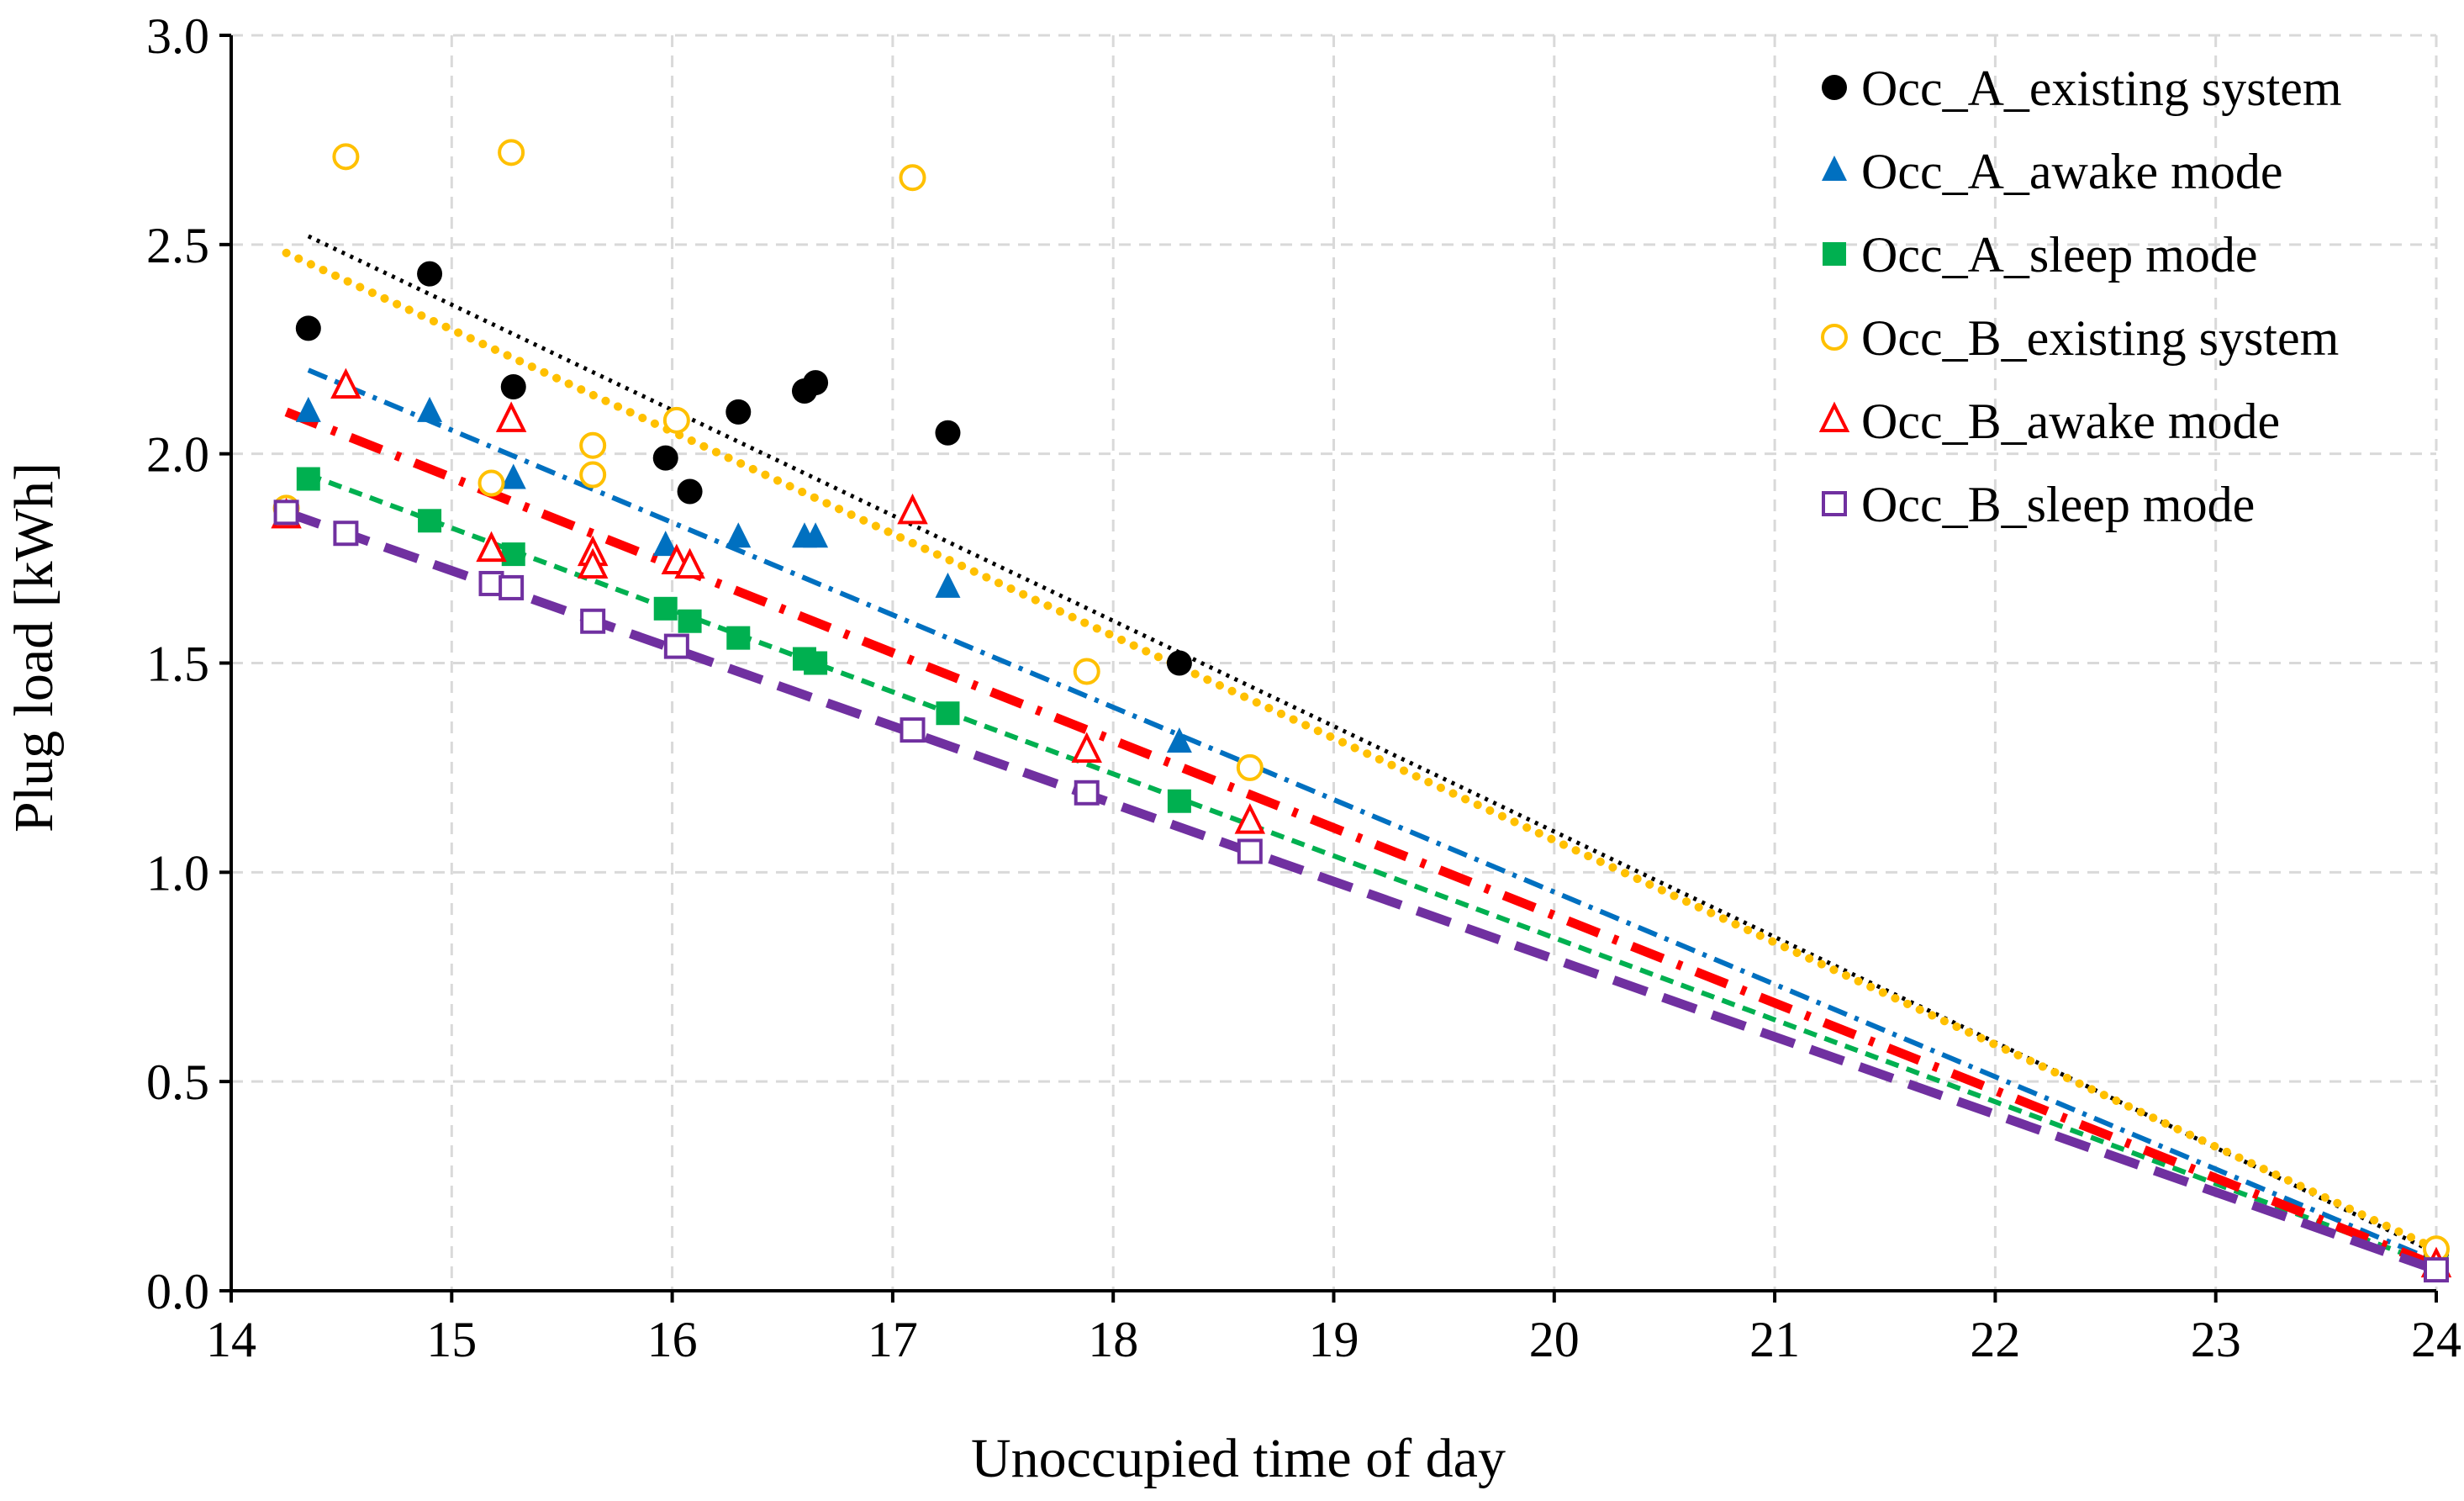  Describe the element at coordinates (2436, 1339) in the screenshot. I see `x-tick-label: 24` at that location.